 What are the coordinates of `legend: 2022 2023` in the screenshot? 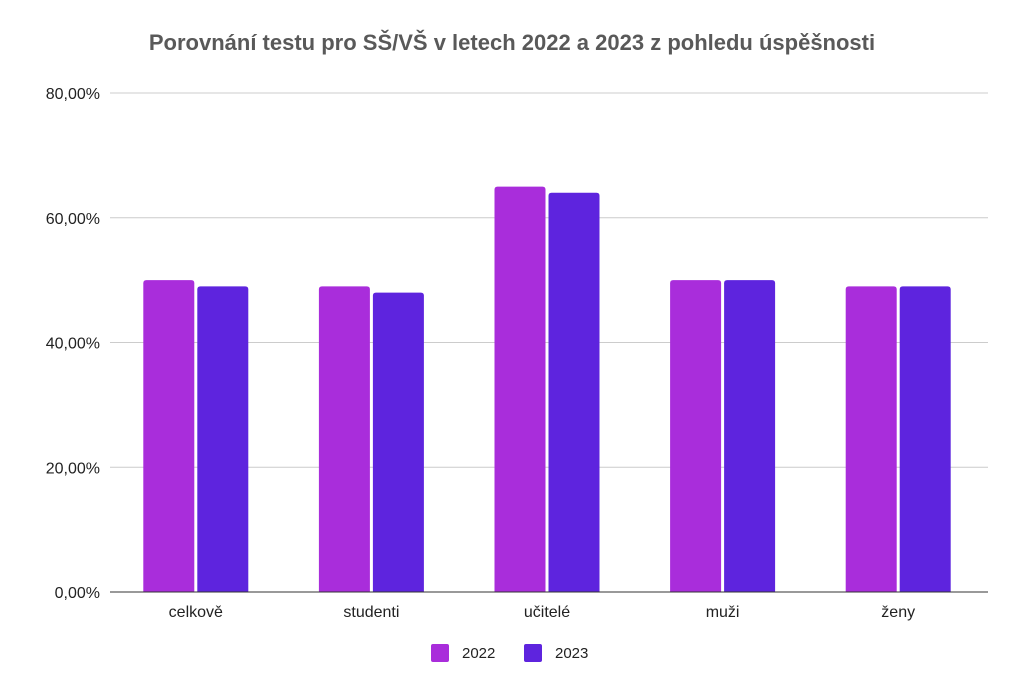 It's located at (509, 653).